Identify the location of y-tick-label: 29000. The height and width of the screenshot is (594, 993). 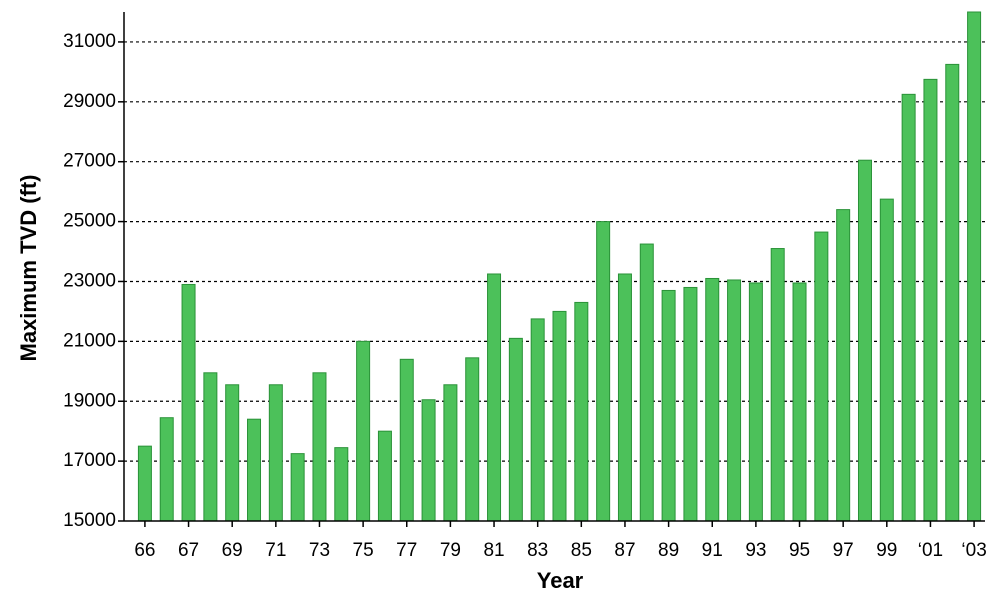
(89, 101).